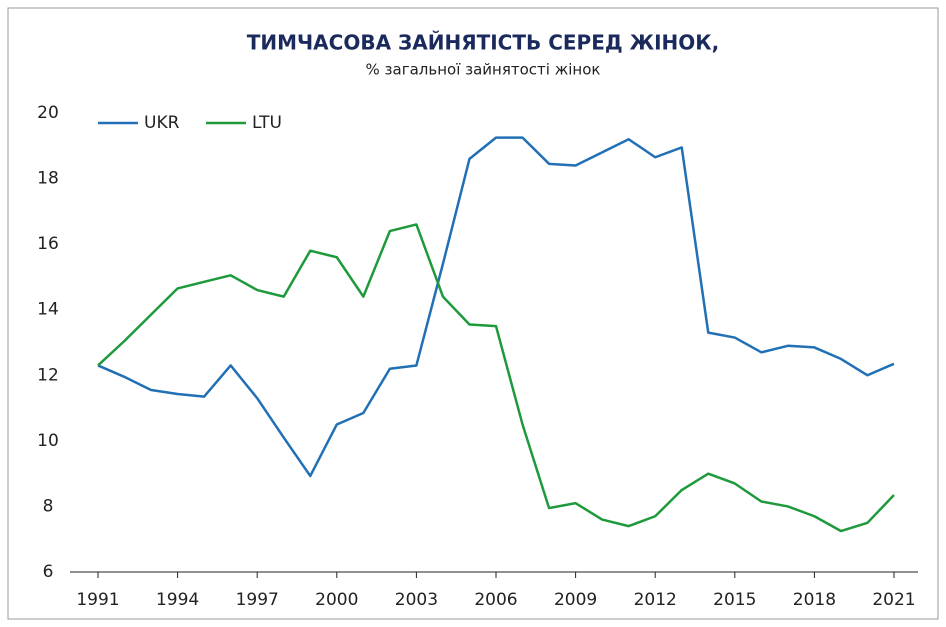 Image resolution: width=946 pixels, height=627 pixels. Describe the element at coordinates (48, 572) in the screenshot. I see `y-tick-label: 6` at that location.